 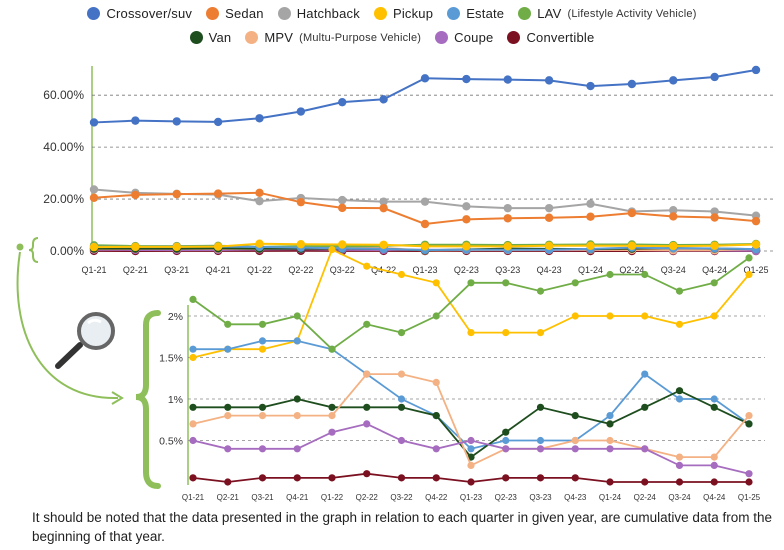 I want to click on legend-item: Crossover/suv, so click(x=139, y=13).